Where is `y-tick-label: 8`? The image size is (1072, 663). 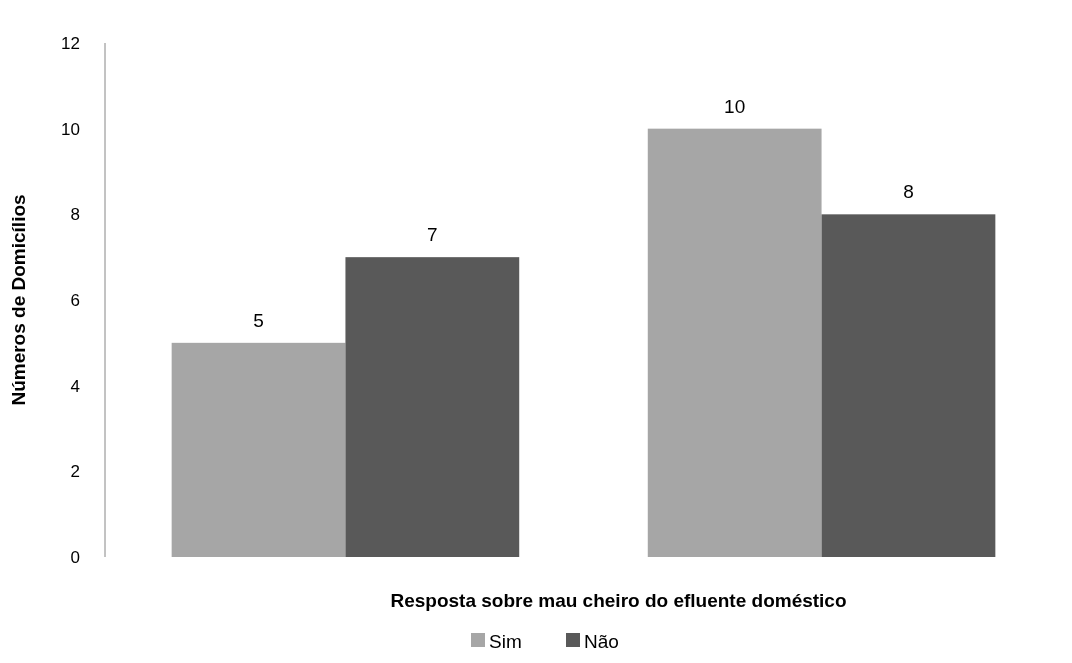 y-tick-label: 8 is located at coordinates (75, 215).